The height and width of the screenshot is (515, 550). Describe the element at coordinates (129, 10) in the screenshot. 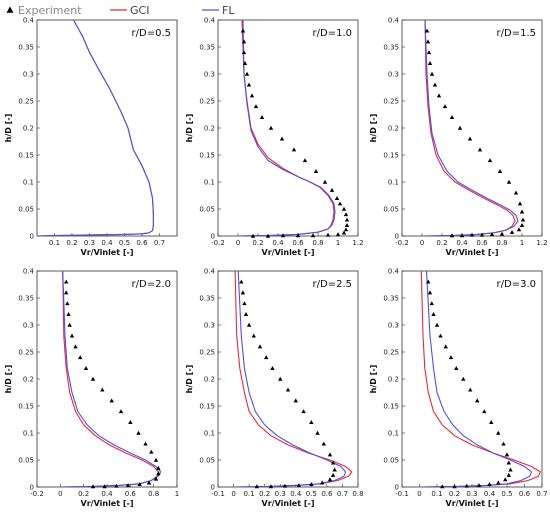

I see `legend-item-gci: GCI` at that location.